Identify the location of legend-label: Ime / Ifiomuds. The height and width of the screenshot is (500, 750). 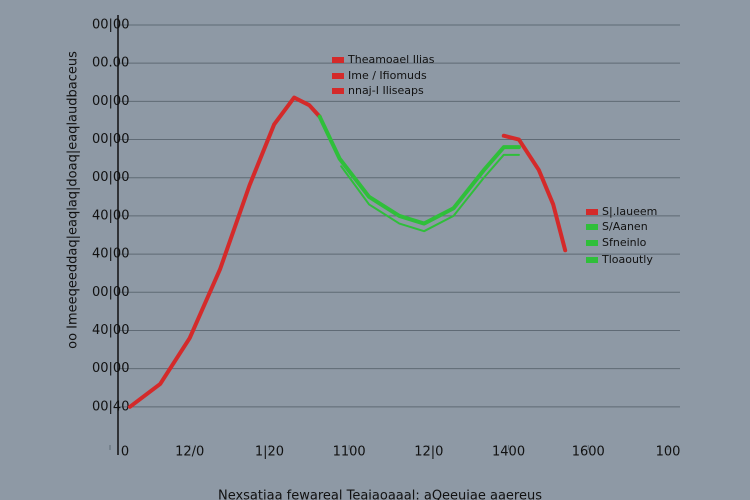
(387, 75).